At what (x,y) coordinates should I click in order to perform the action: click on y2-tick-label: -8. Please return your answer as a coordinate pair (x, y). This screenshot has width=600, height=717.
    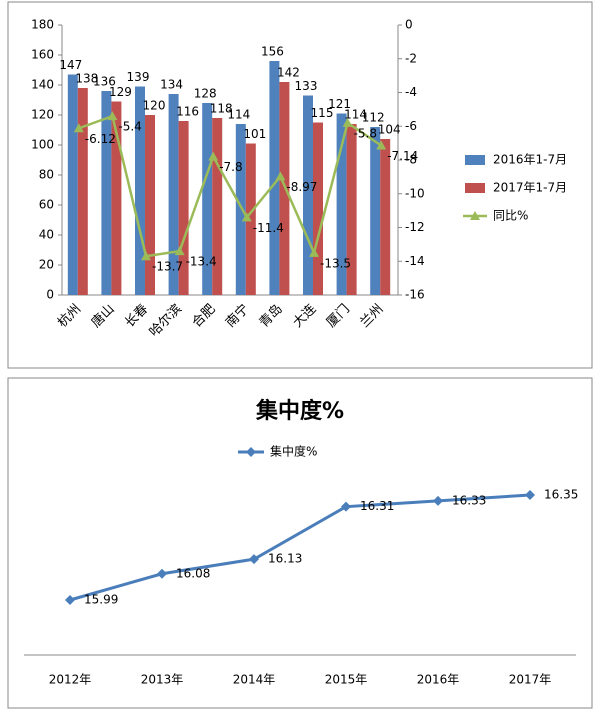
    Looking at the image, I should click on (411, 160).